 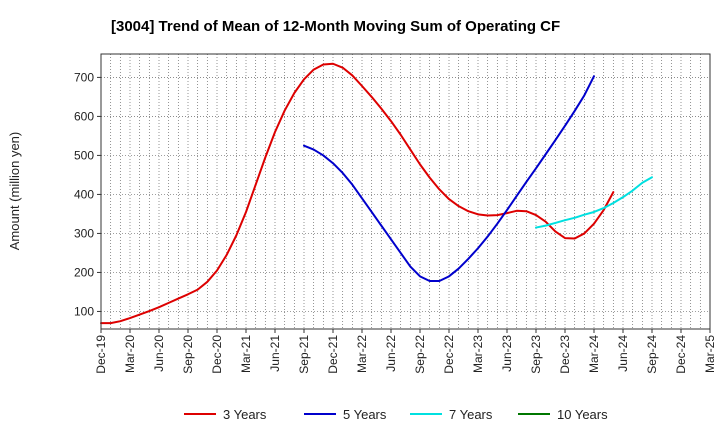 I want to click on y-tick-label: 500, so click(x=84, y=155).